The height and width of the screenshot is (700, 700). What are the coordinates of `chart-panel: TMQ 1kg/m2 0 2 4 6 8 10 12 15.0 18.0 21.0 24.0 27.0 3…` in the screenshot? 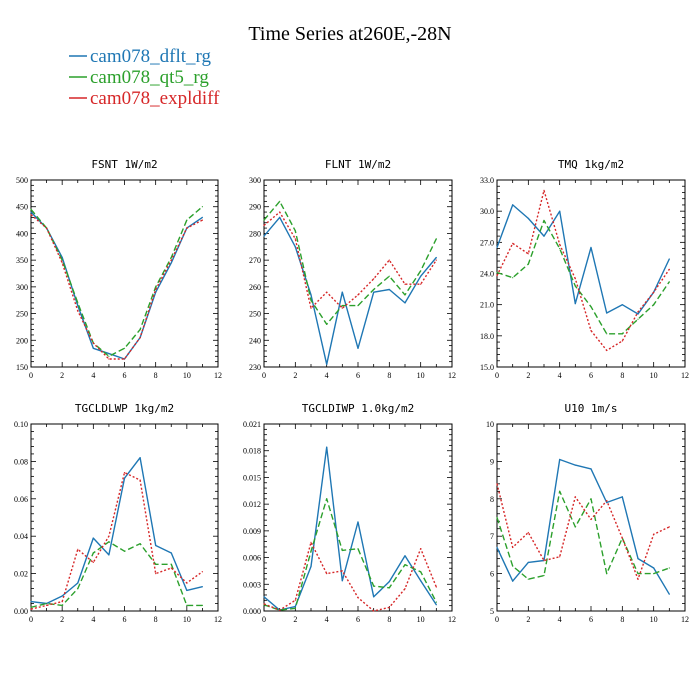 It's located at (584, 269).